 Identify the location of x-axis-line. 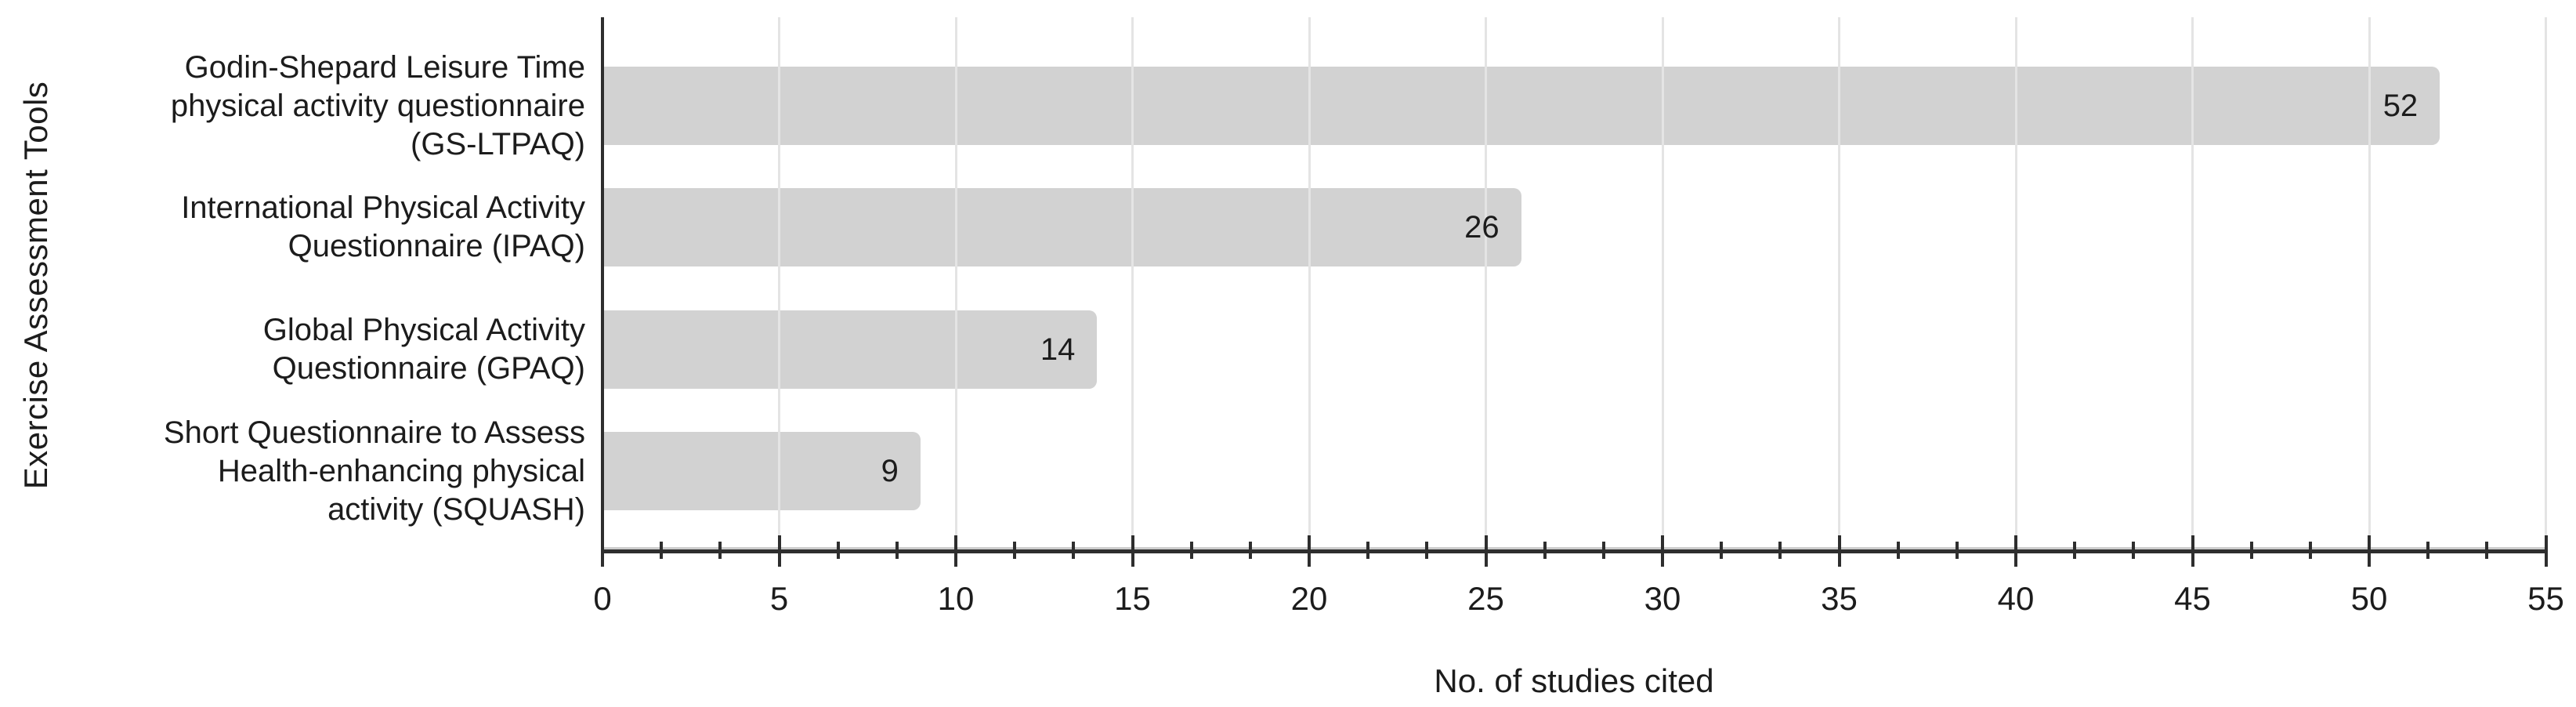
(1574, 551).